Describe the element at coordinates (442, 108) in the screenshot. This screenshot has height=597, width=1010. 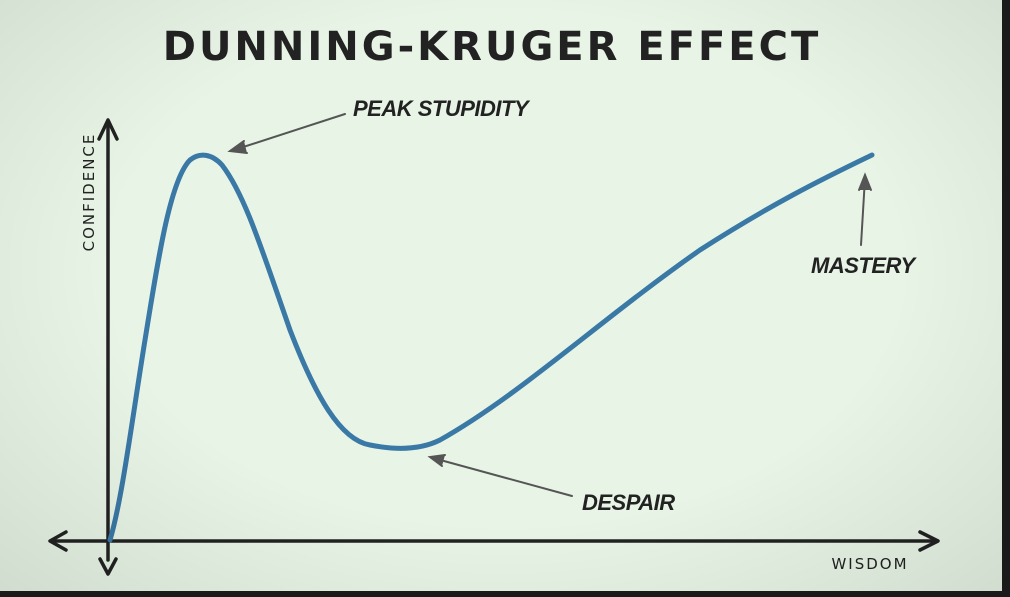
I see `peak-stupidity-label: PEAK STUPIDITY` at that location.